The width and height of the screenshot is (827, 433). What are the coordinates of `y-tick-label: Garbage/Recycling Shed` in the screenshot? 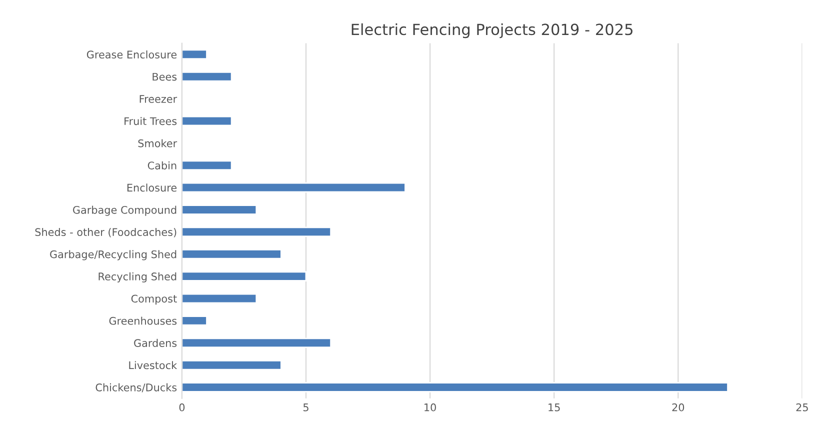 It's located at (113, 255).